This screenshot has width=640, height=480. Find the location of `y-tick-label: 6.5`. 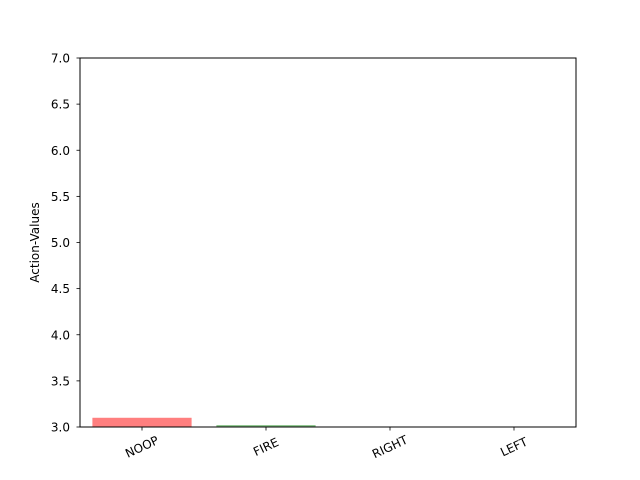

y-tick-label: 6.5 is located at coordinates (60, 105).